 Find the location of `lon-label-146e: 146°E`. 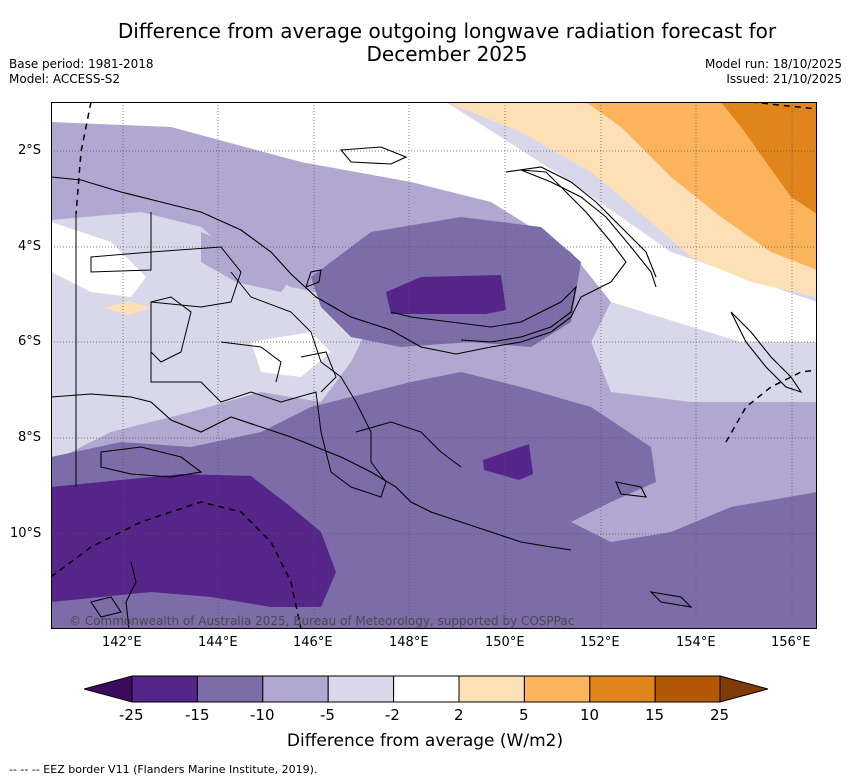

lon-label-146e: 146°E is located at coordinates (313, 642).